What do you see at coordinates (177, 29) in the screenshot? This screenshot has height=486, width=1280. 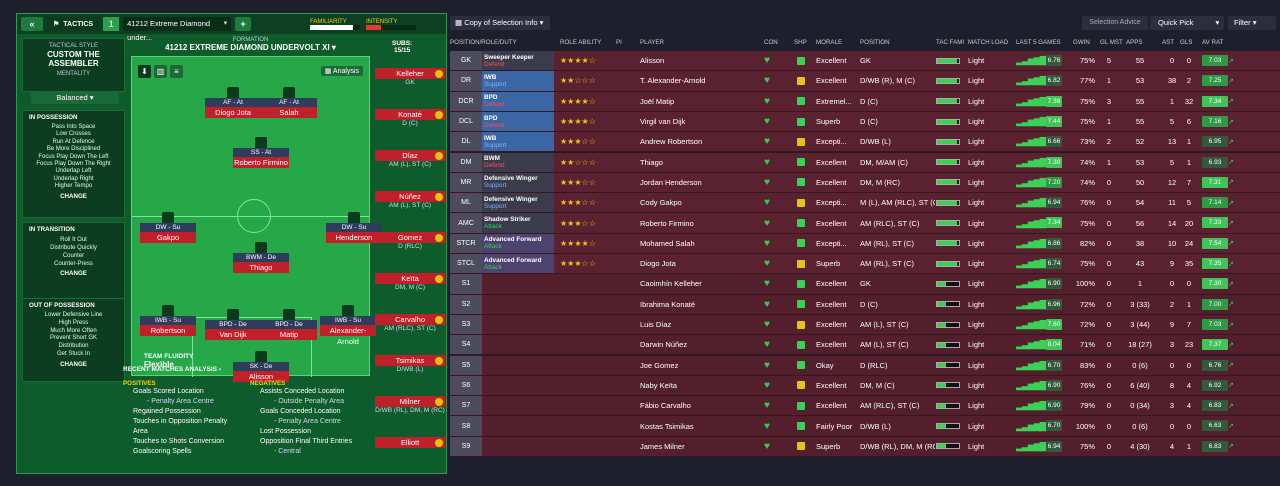 I see `tactic-name-dropdown: 41212 Extreme Diamond under... ▾` at bounding box center [177, 29].